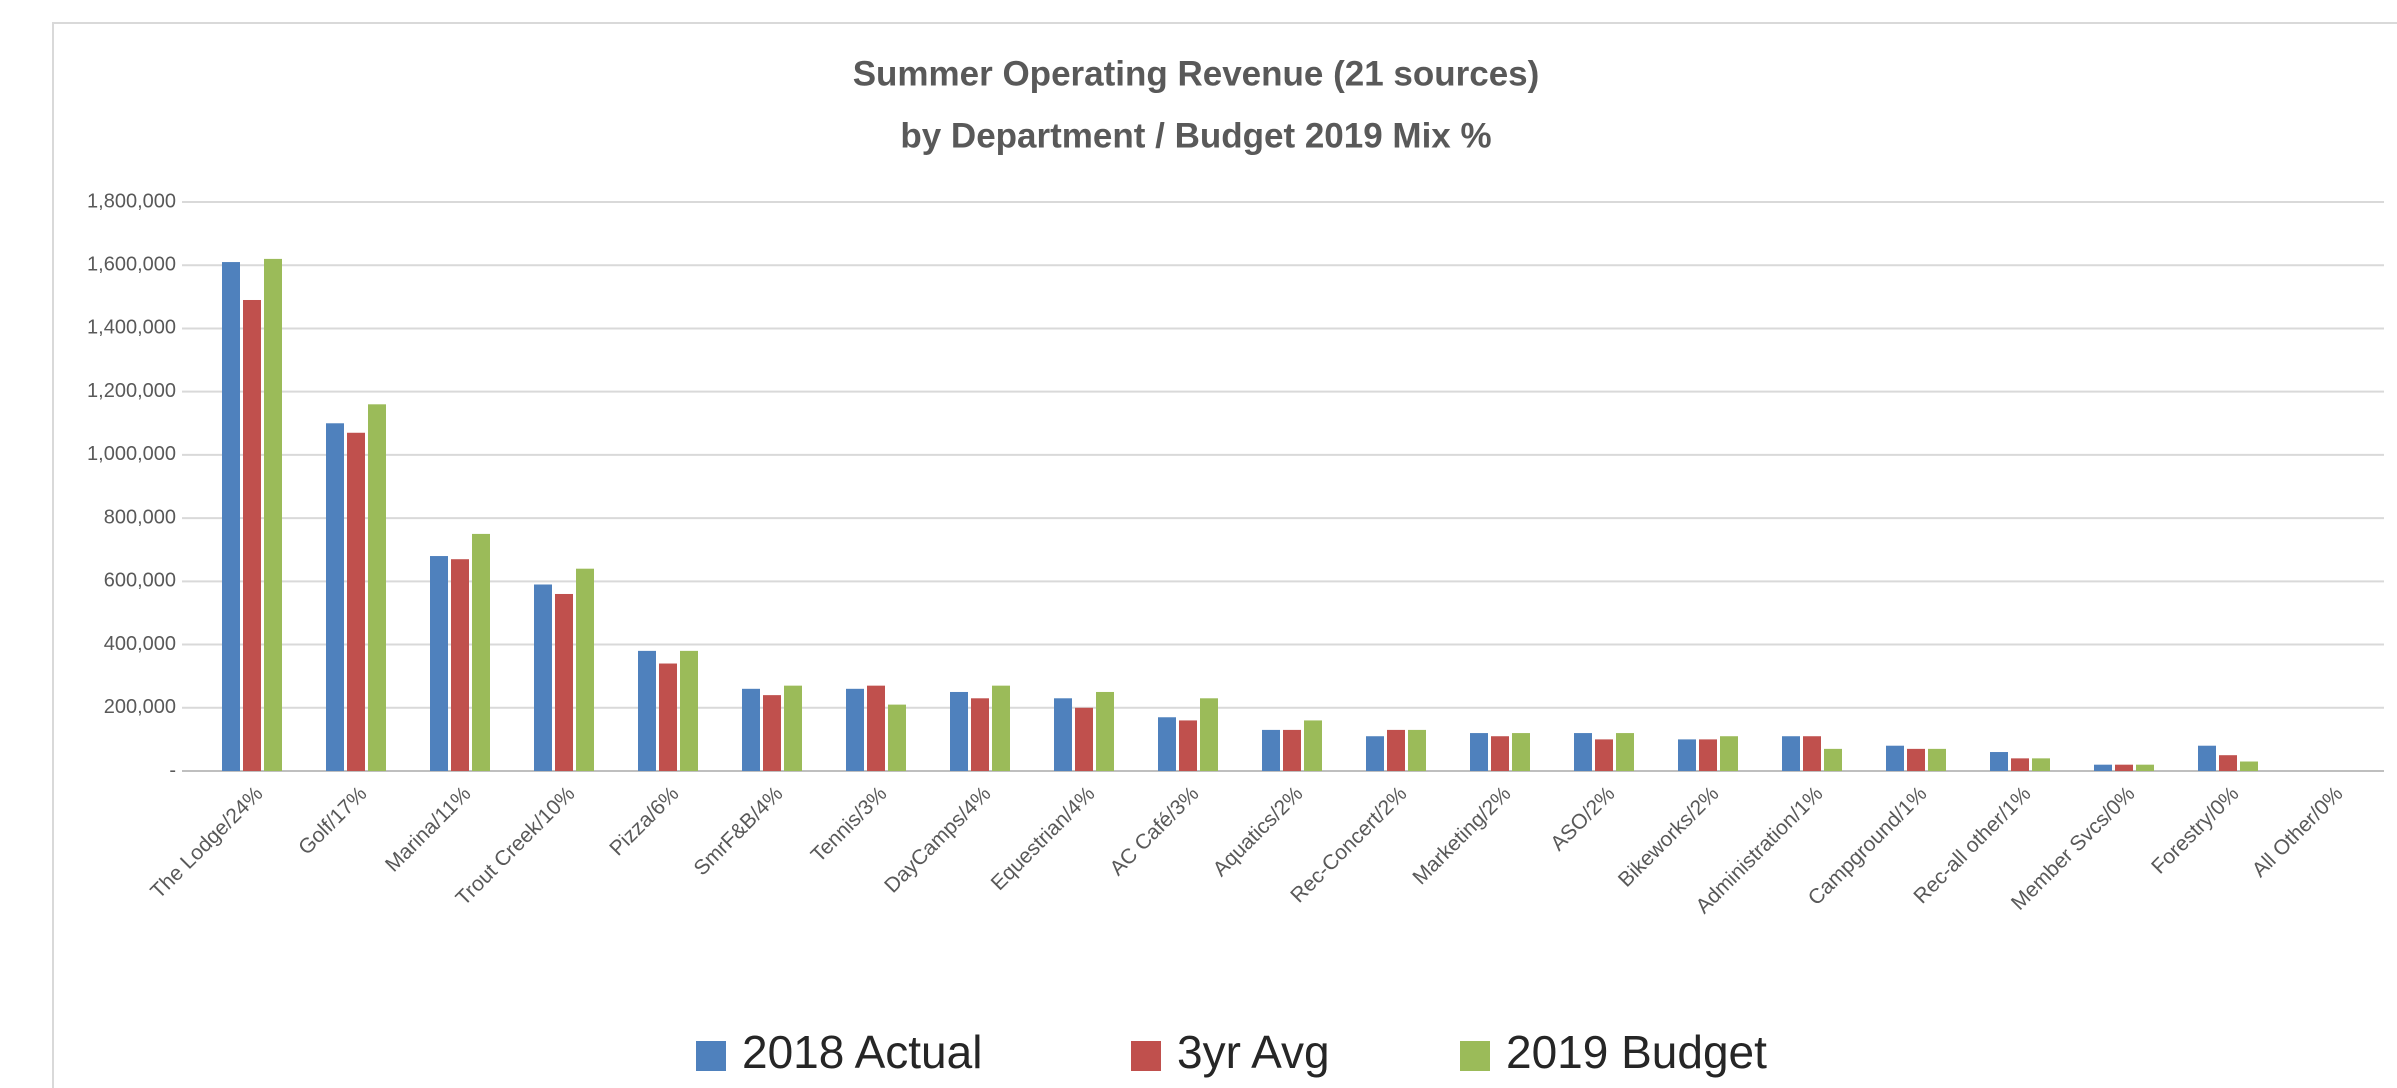 The width and height of the screenshot is (2397, 1088). I want to click on x-tick-label: AC Café/3%, so click(1154, 831).